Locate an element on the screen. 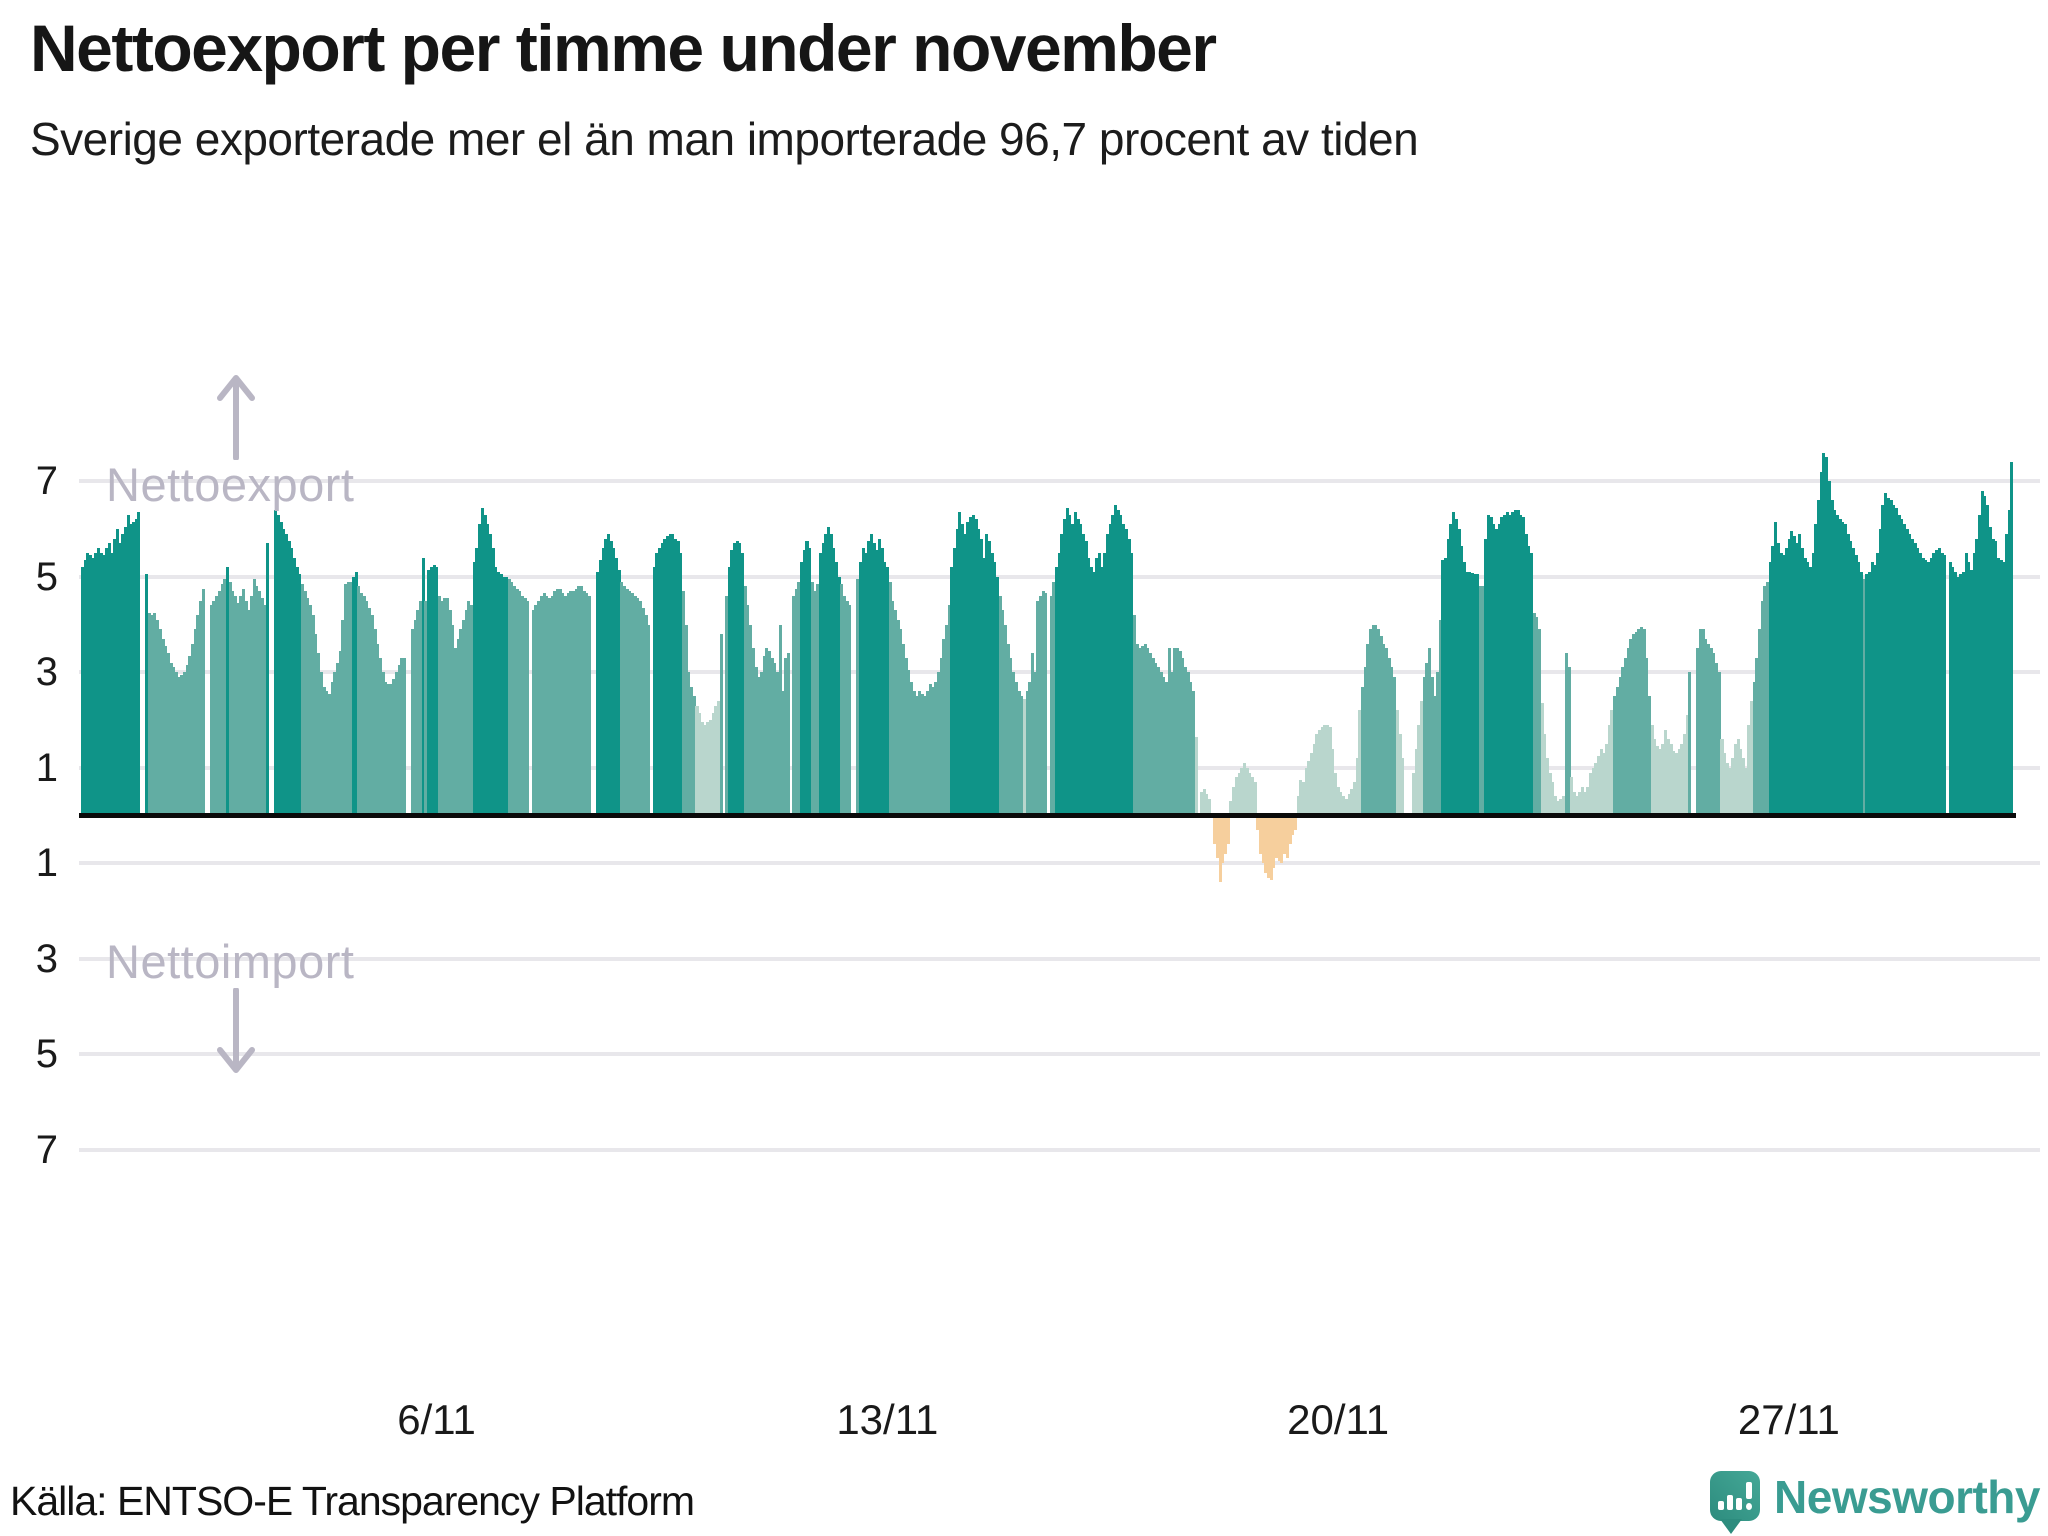 The image size is (2048, 1536). logo-bubble-tail is located at coordinates (1731, 1526).